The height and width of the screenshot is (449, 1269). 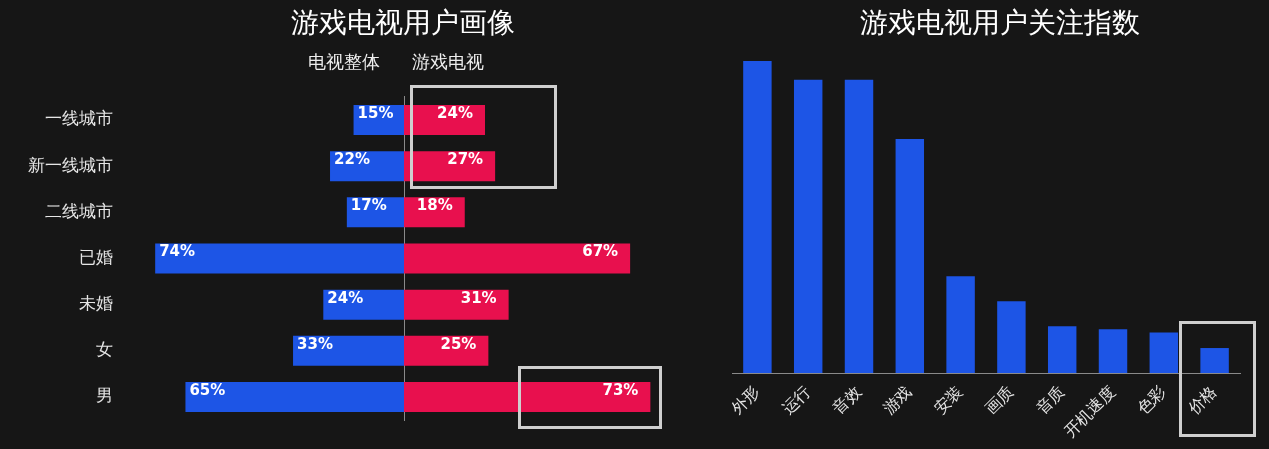 What do you see at coordinates (1151, 400) in the screenshot?
I see `x-tick-label: 色彩` at bounding box center [1151, 400].